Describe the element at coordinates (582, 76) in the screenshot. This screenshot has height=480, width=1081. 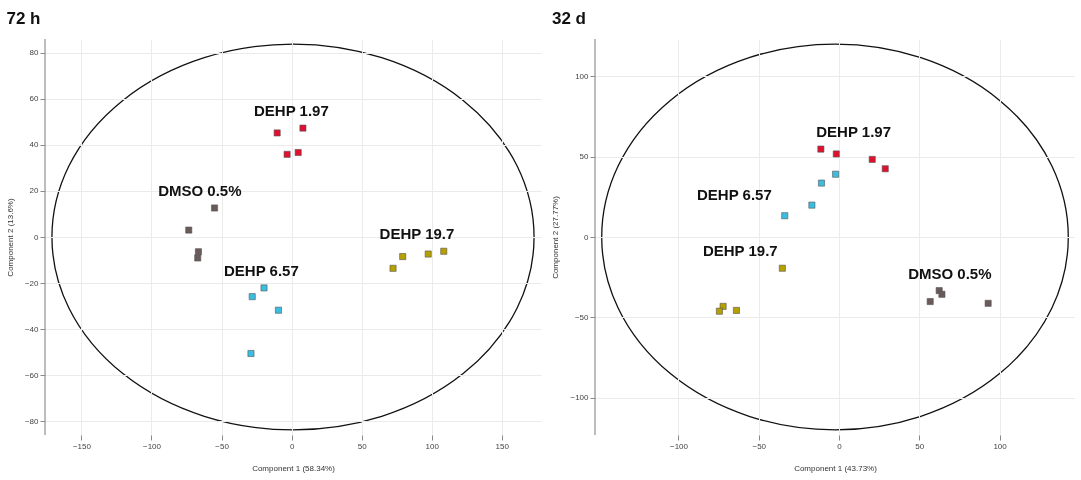
I see `y-tick-label: 100` at that location.